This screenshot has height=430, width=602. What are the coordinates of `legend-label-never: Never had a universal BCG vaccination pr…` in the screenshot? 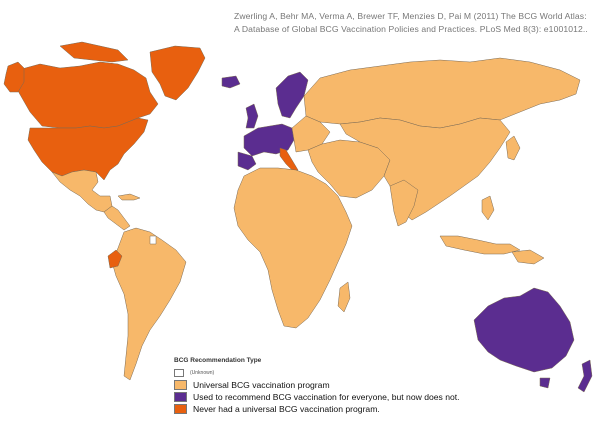 It's located at (286, 409).